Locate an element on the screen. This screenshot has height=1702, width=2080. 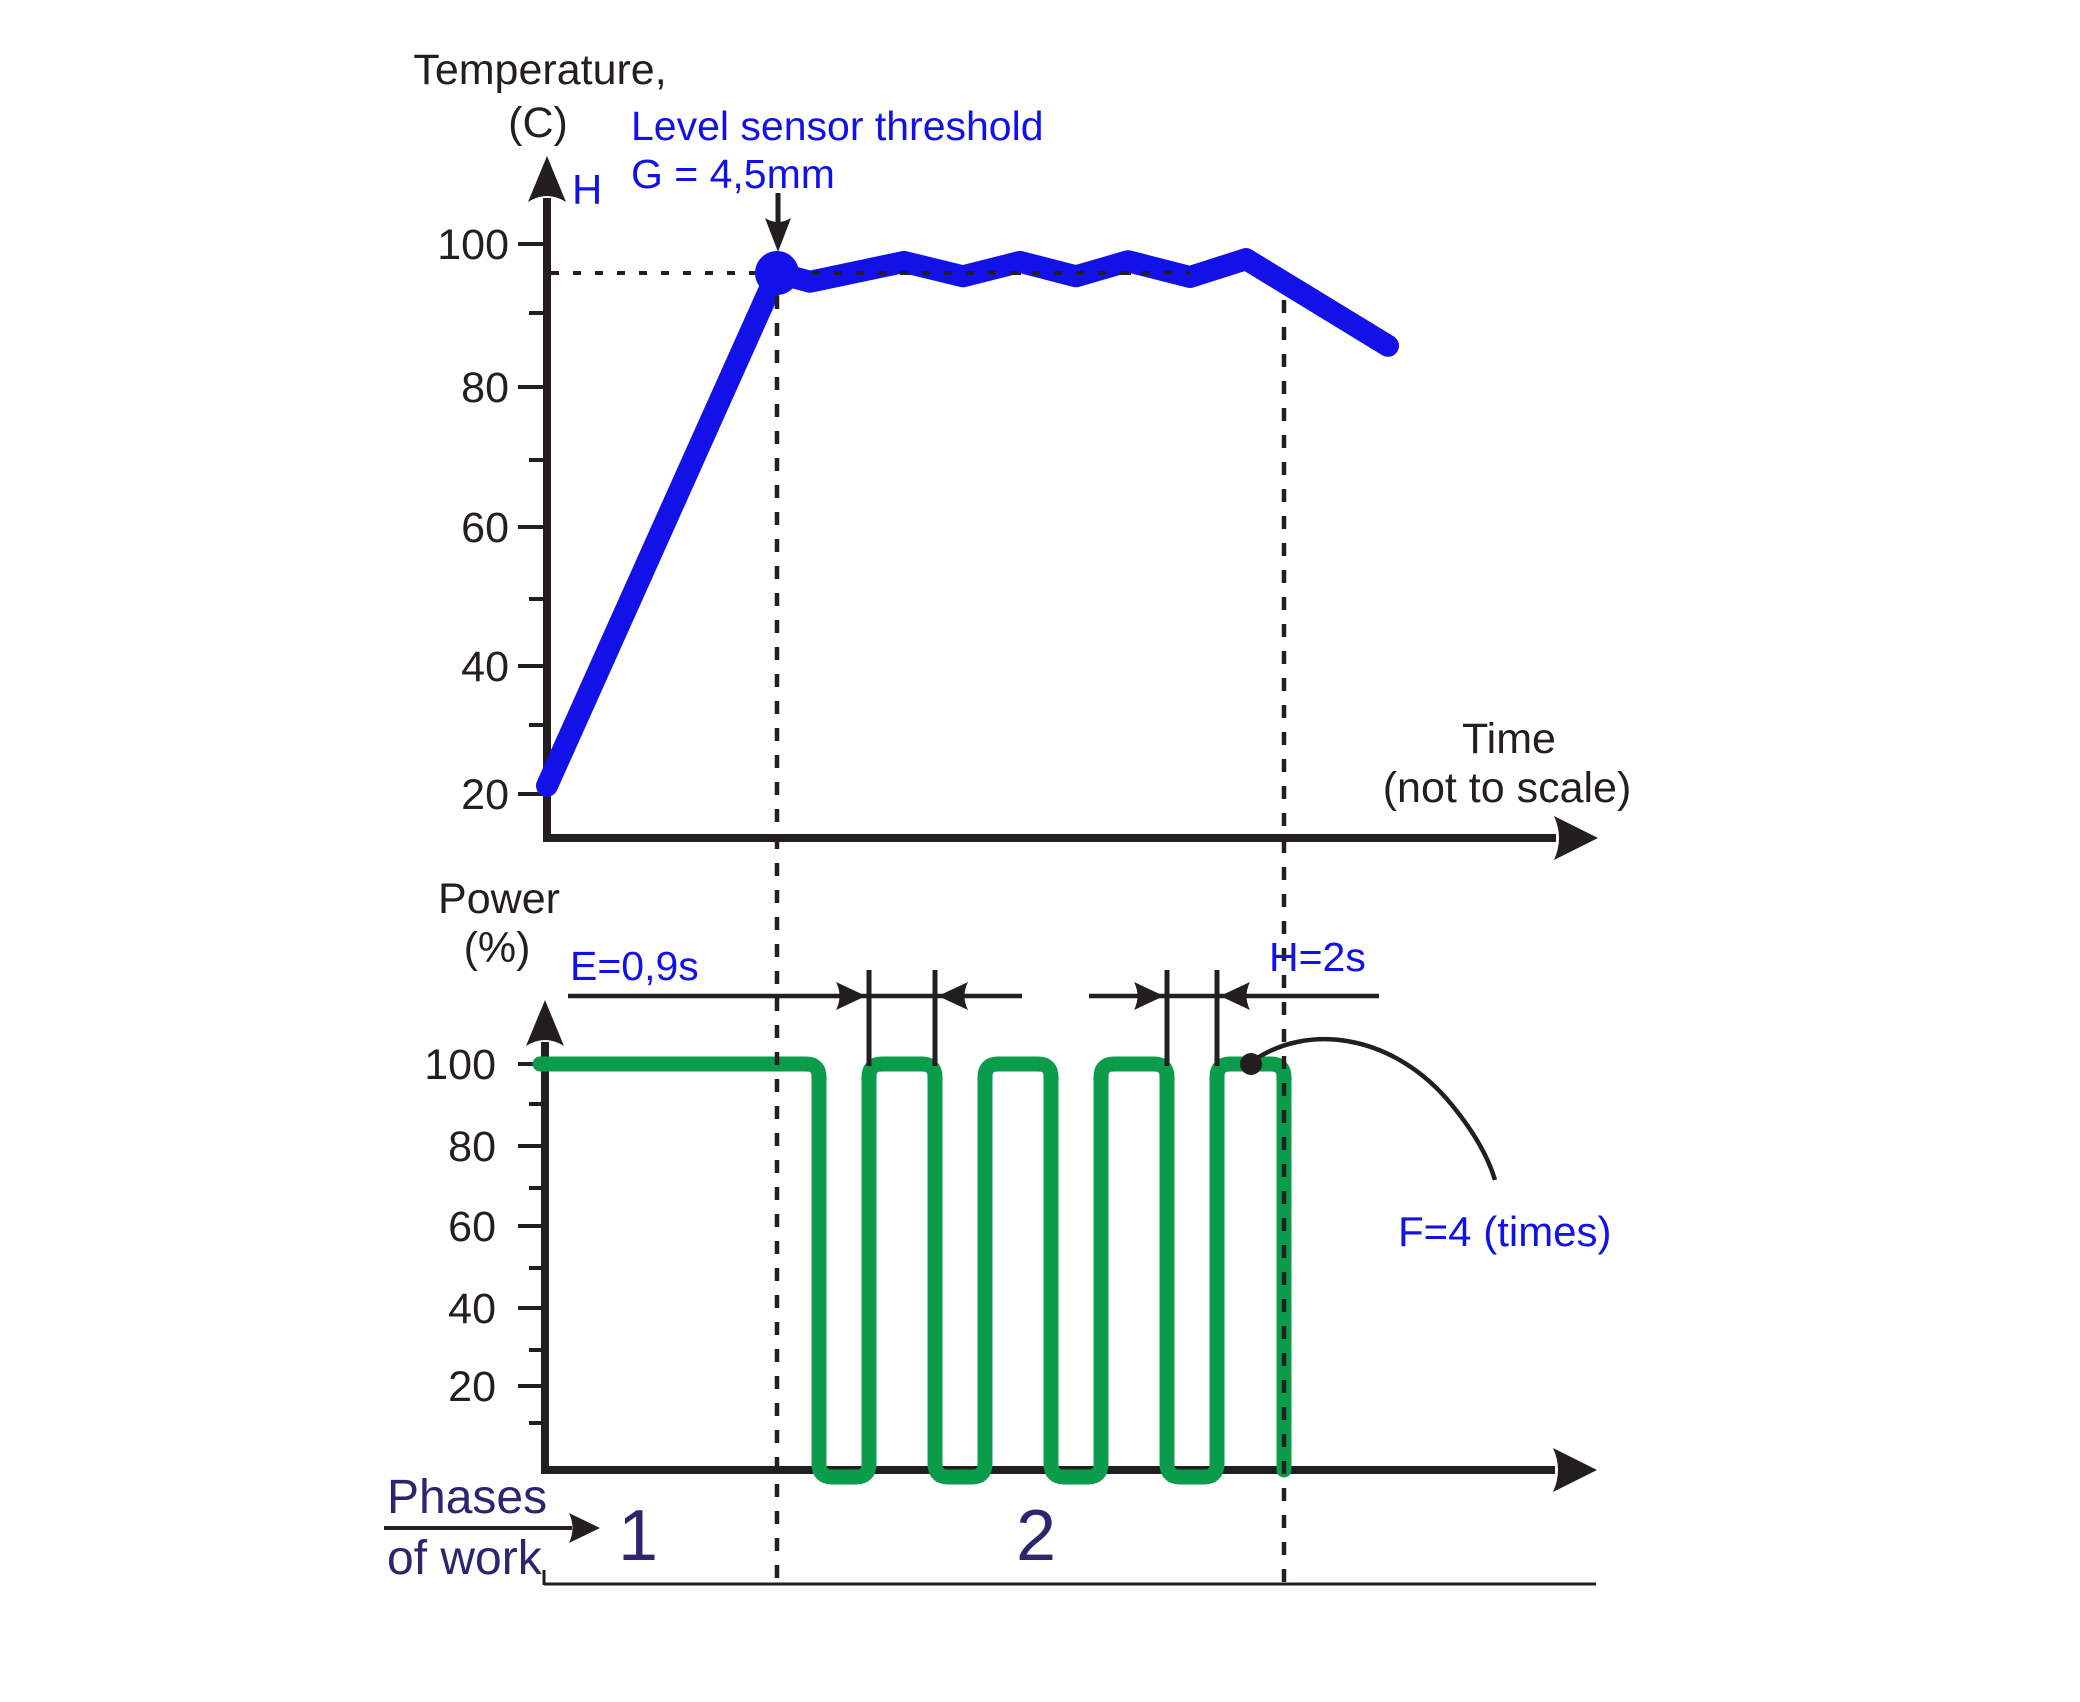
phase-2-number: 2 is located at coordinates (1036, 1536).